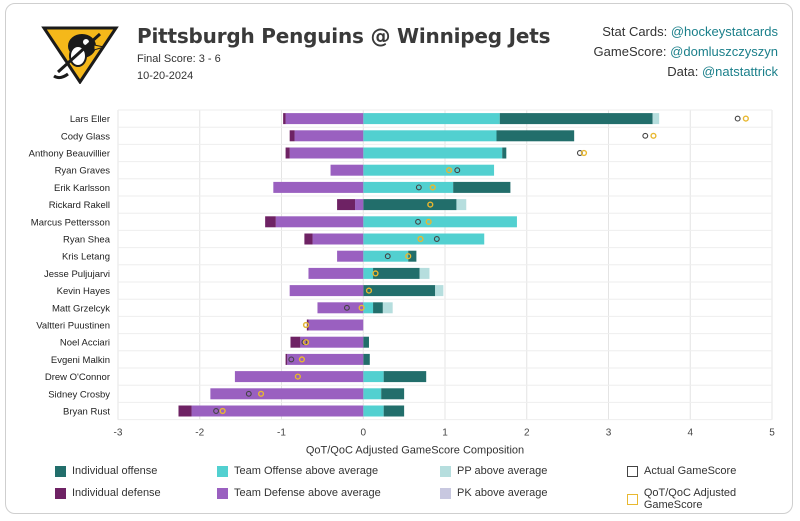 The height and width of the screenshot is (521, 800). I want to click on player-name: Kris Letang, so click(86, 257).